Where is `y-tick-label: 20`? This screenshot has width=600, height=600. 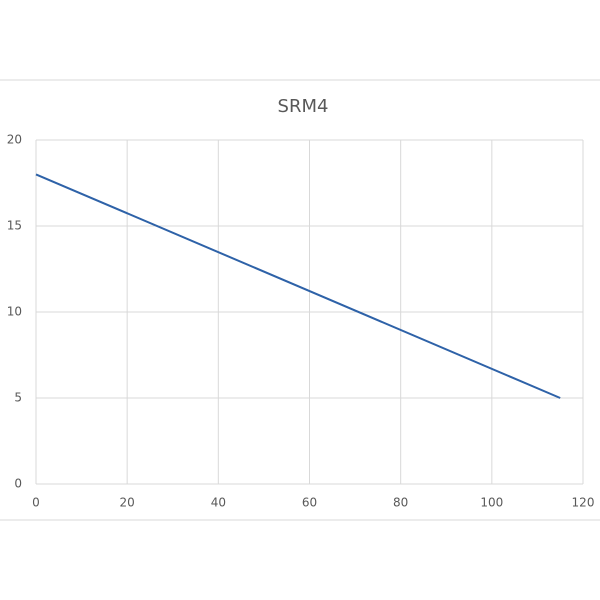 y-tick-label: 20 is located at coordinates (14, 140).